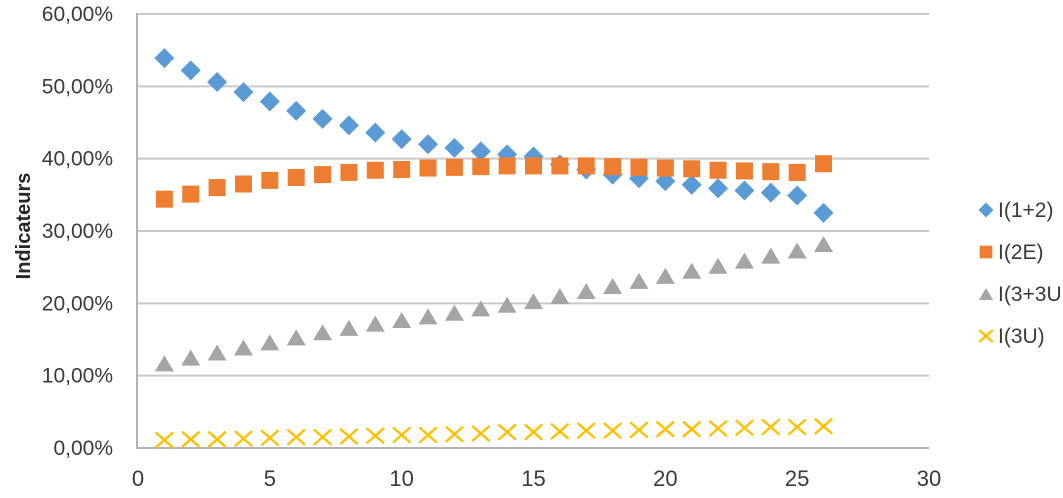 Image resolution: width=1063 pixels, height=498 pixels. I want to click on point-i1+2-x9, so click(375, 132).